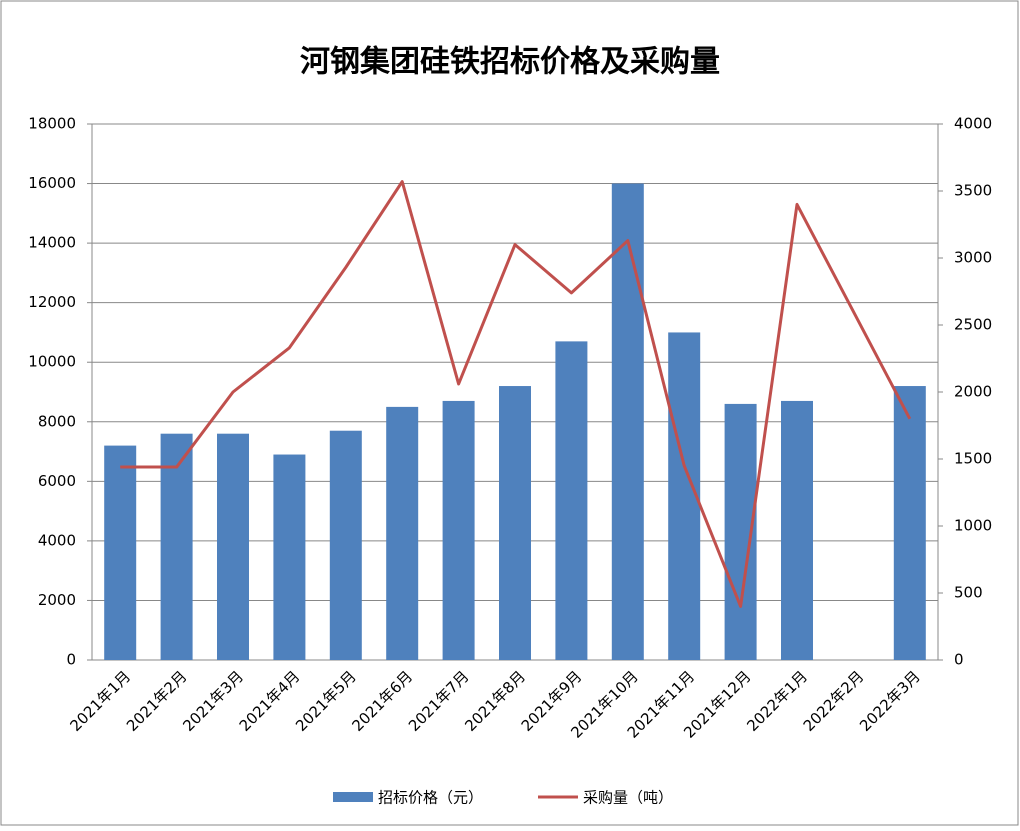 The image size is (1020, 831). What do you see at coordinates (973, 392) in the screenshot?
I see `y2-tick-label: 2000` at bounding box center [973, 392].